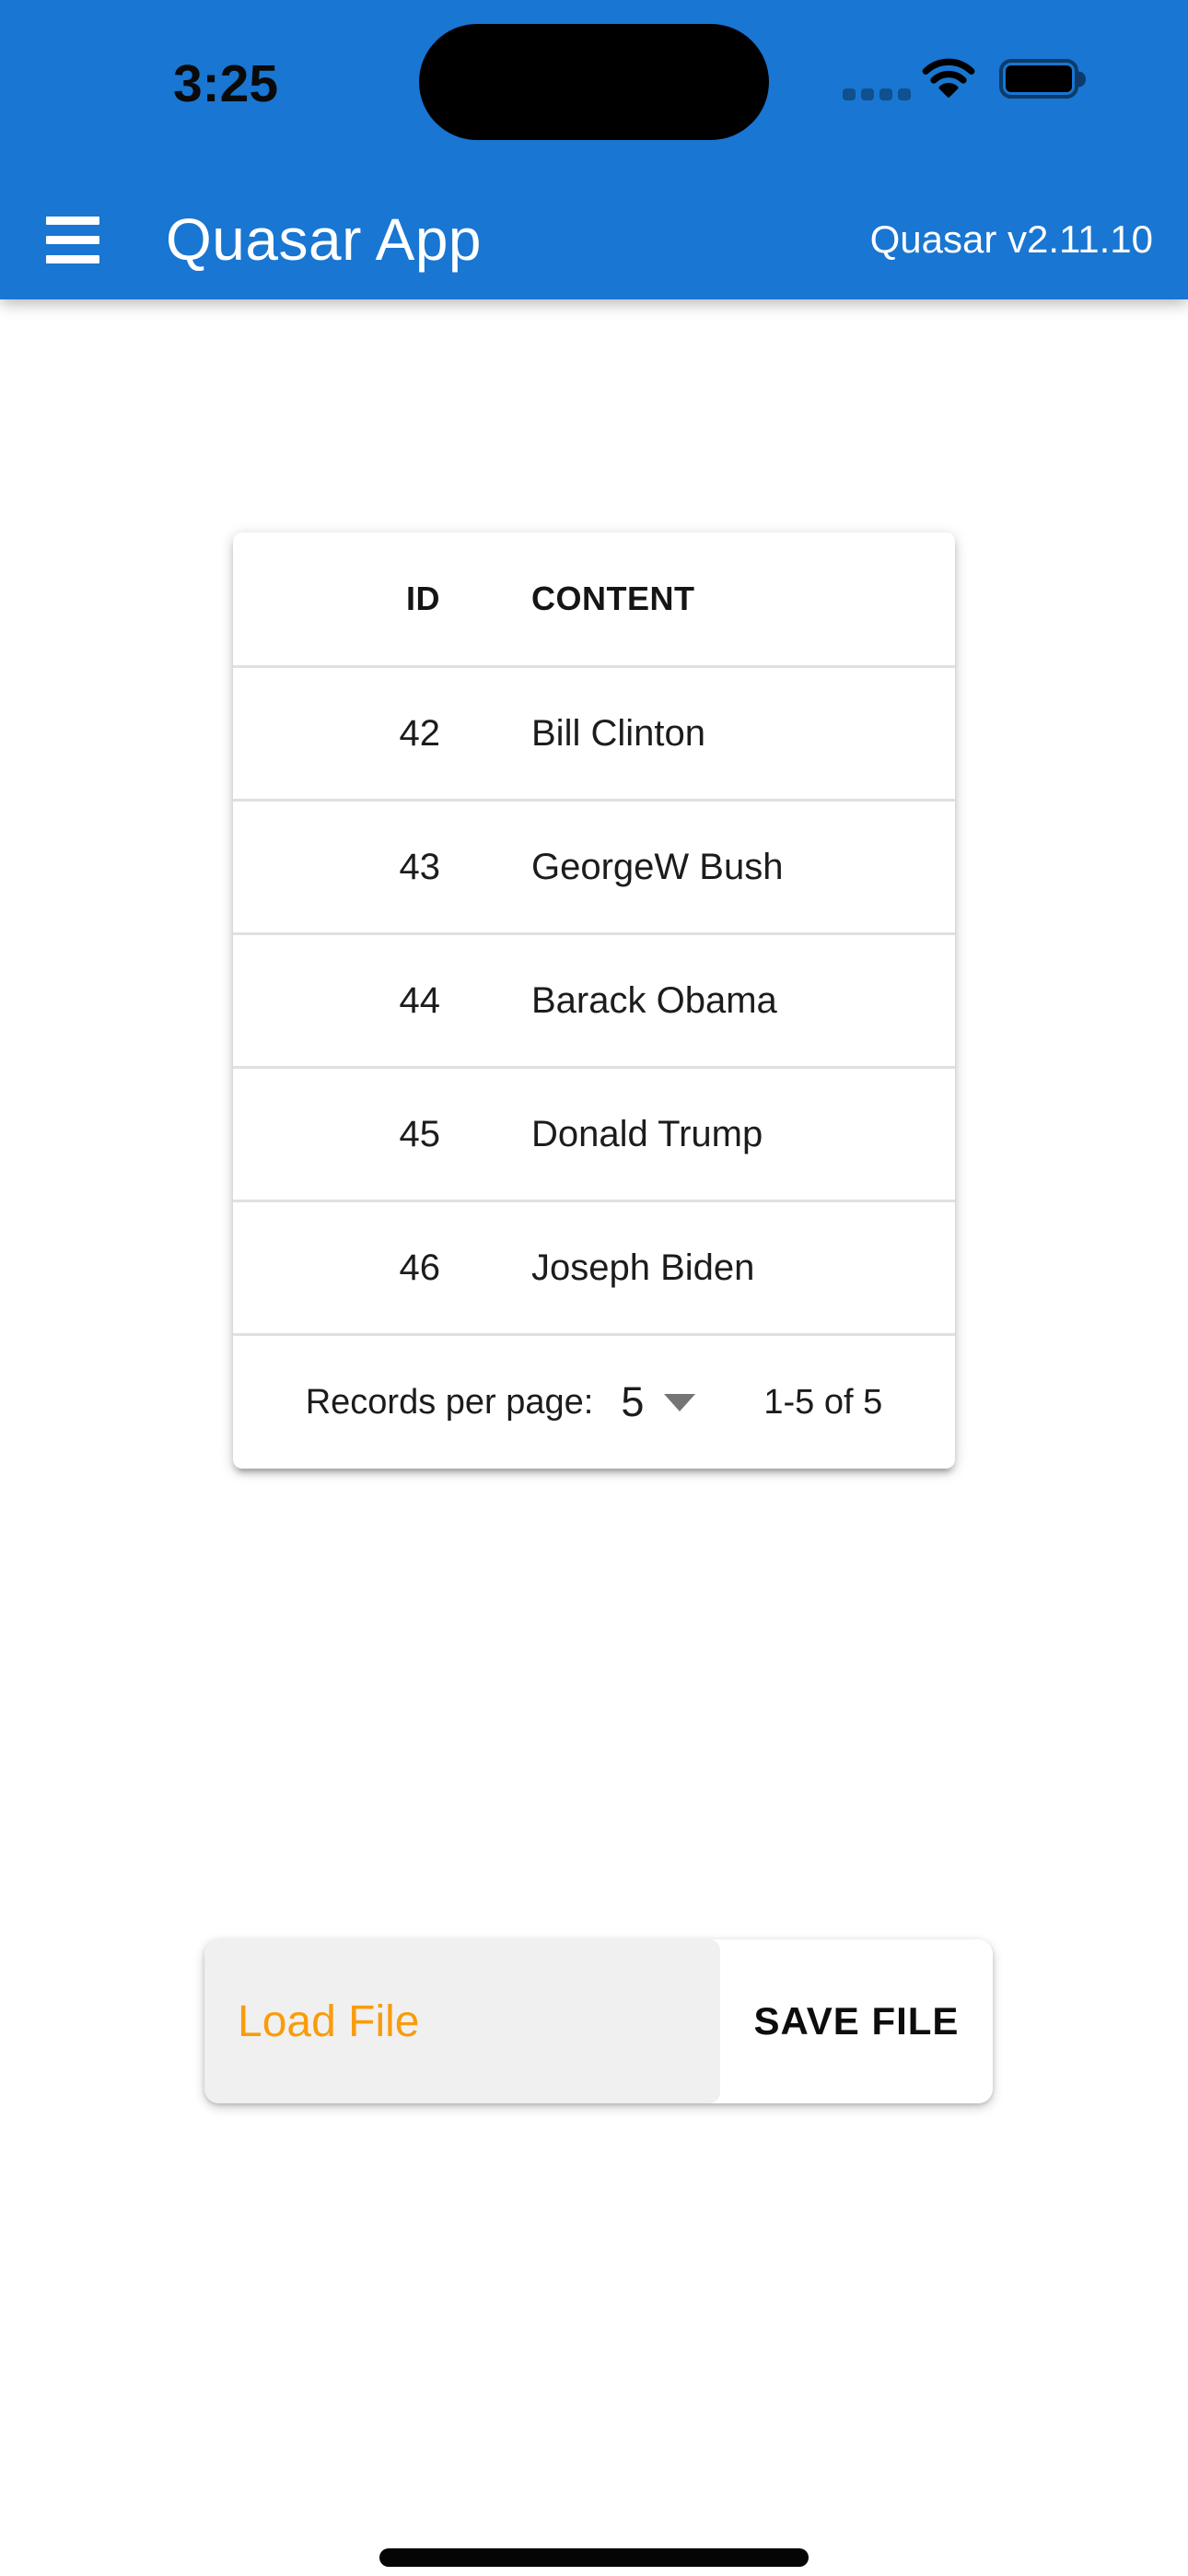  I want to click on cell-id: 43, so click(420, 866).